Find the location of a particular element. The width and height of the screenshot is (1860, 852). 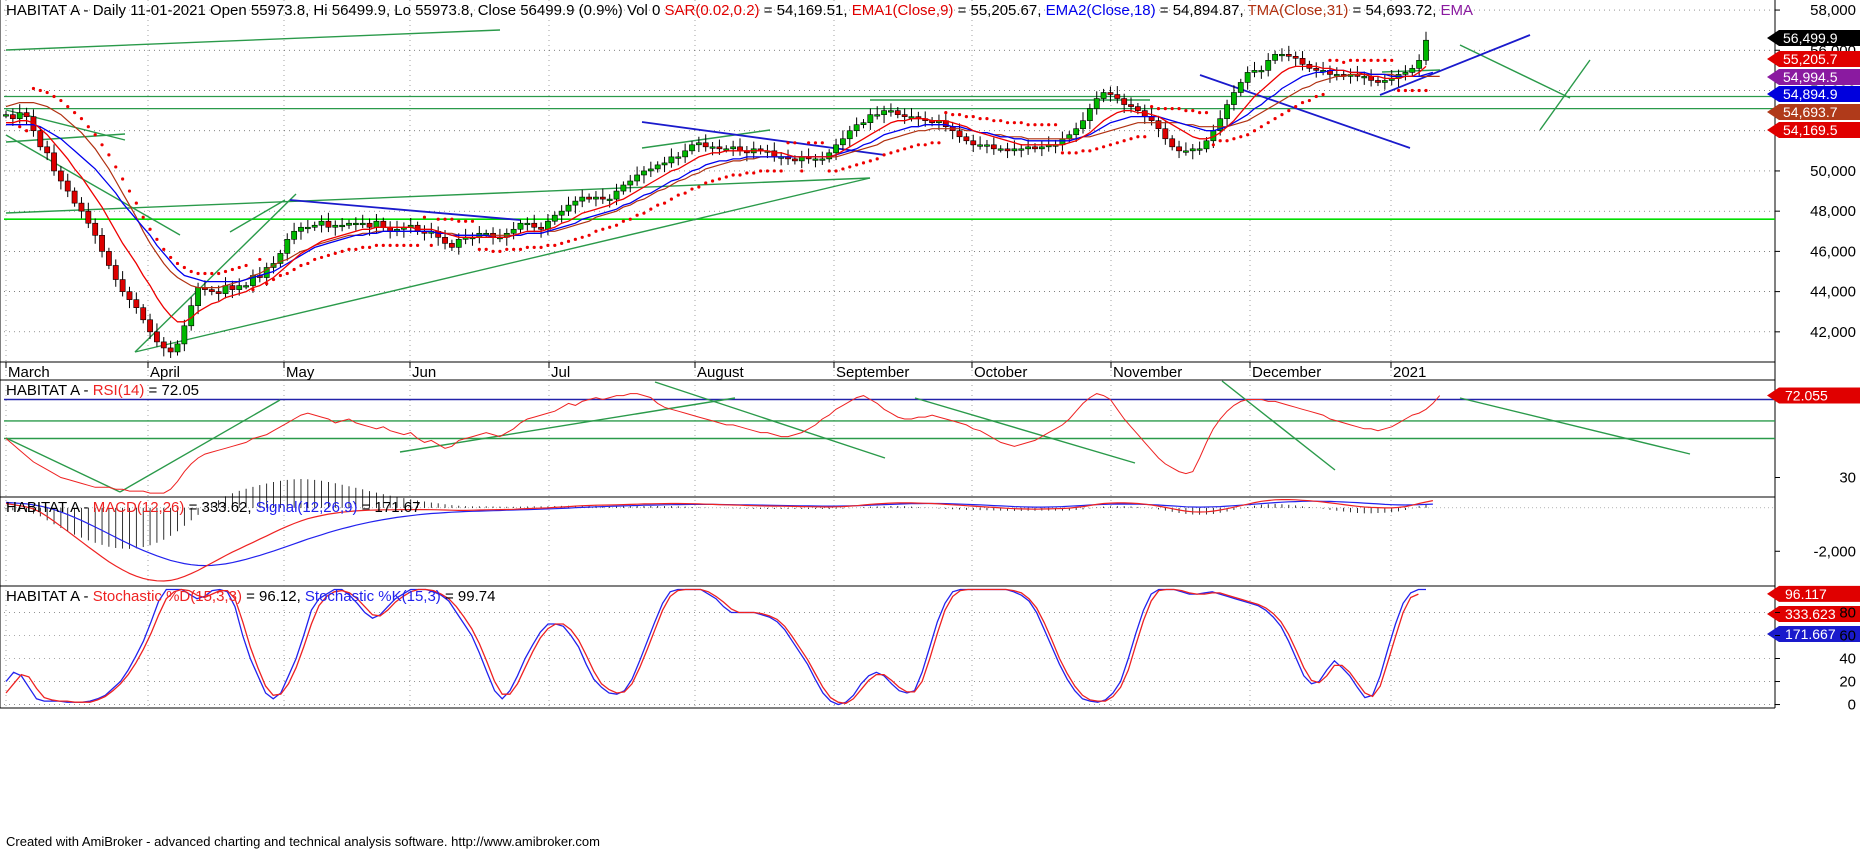

stoch-k-line is located at coordinates (715, 647).